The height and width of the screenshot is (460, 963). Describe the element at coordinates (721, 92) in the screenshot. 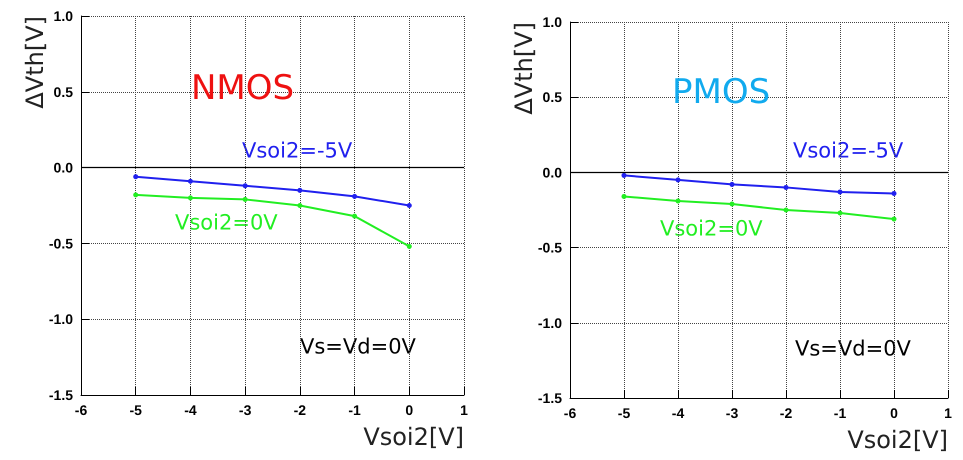

I see `text: PMOS` at that location.